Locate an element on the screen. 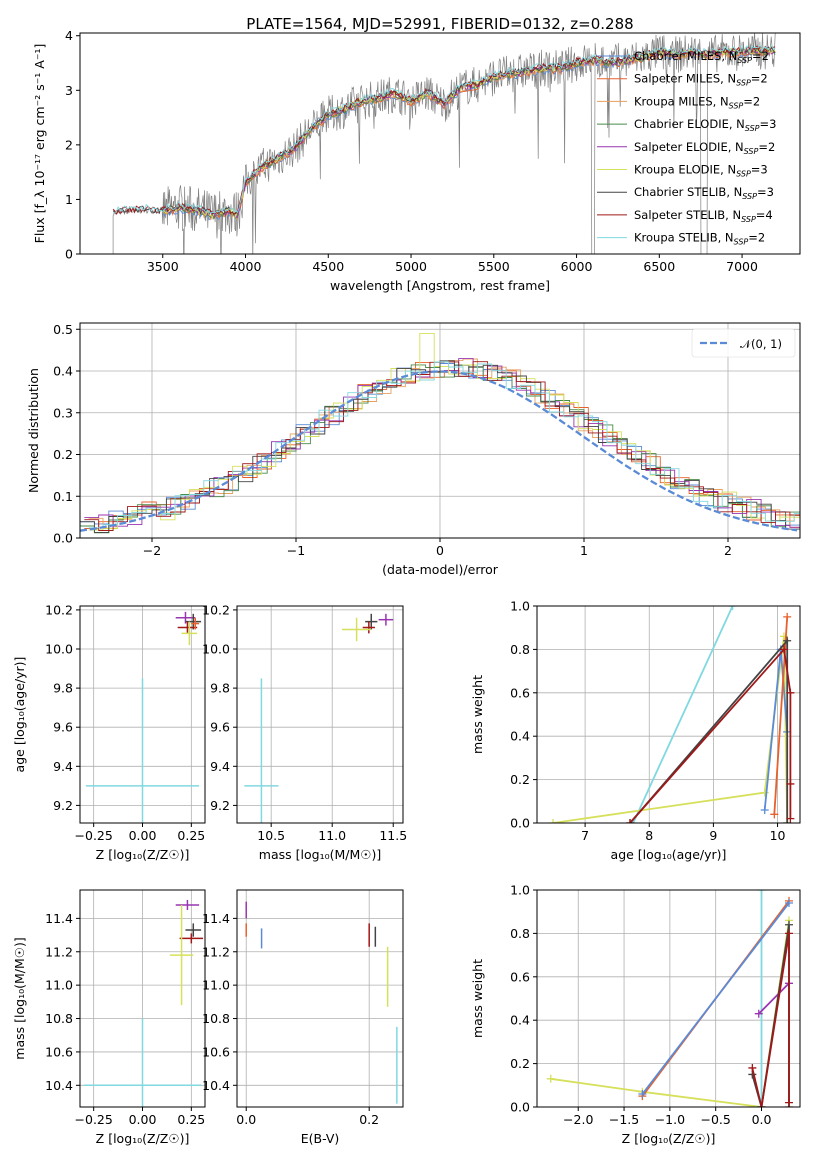 This screenshot has width=819, height=1170. x-tick-label: 4500 is located at coordinates (328, 266).